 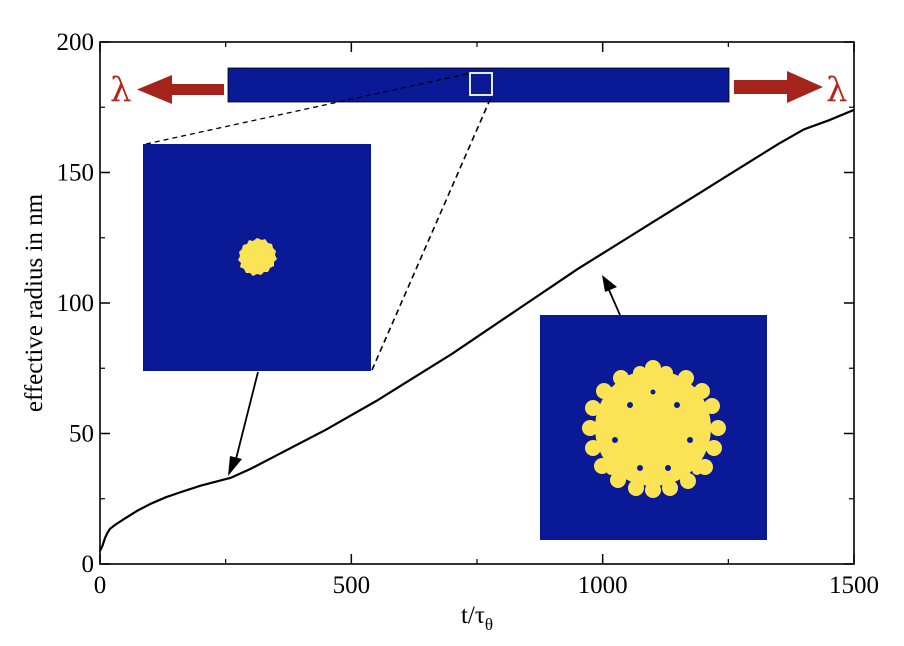 I want to click on y-tick-label: 200, so click(x=76, y=42).